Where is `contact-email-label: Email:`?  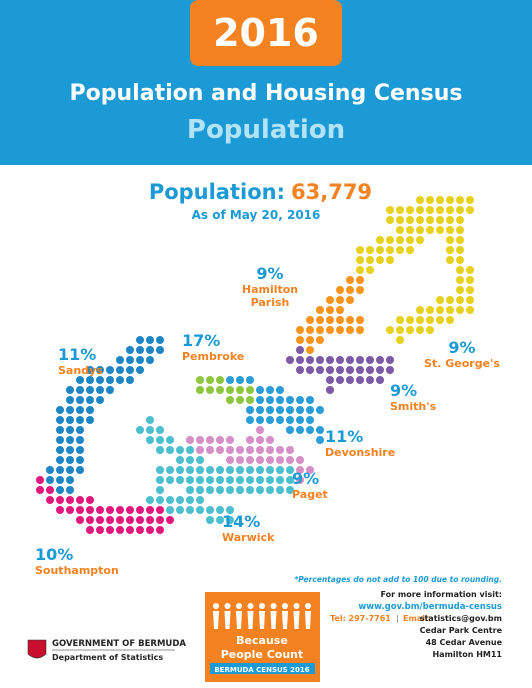 contact-email-label: Email: is located at coordinates (417, 618).